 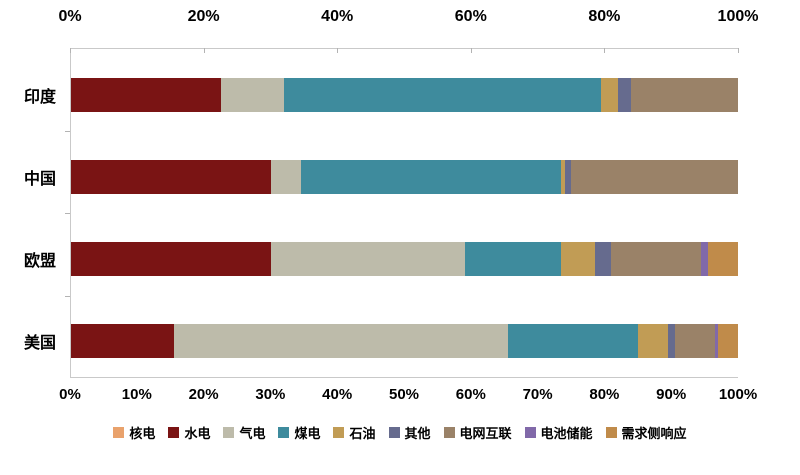 I want to click on legend-label: 电网互联, so click(x=485, y=433).